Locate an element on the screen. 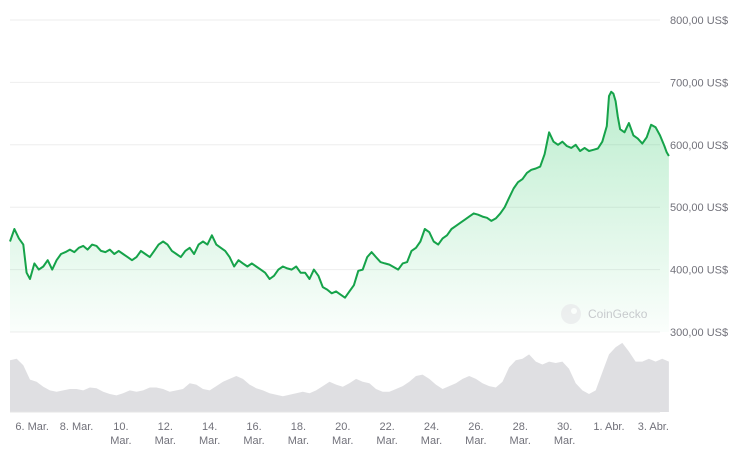 The height and width of the screenshot is (460, 736). x-tick-label: 30. is located at coordinates (564, 427).